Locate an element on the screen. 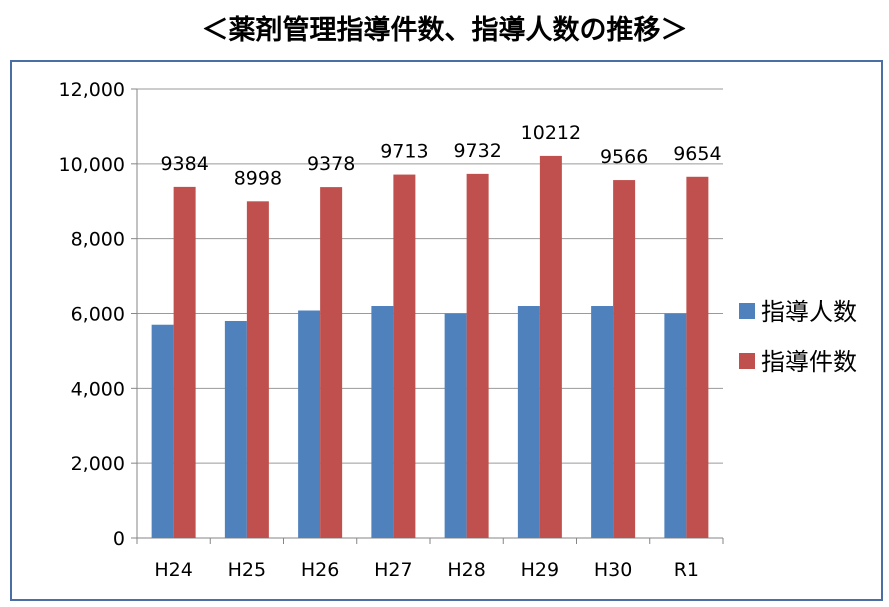 Image resolution: width=889 pixels, height=607 pixels. x-tick-label: H26 is located at coordinates (320, 570).